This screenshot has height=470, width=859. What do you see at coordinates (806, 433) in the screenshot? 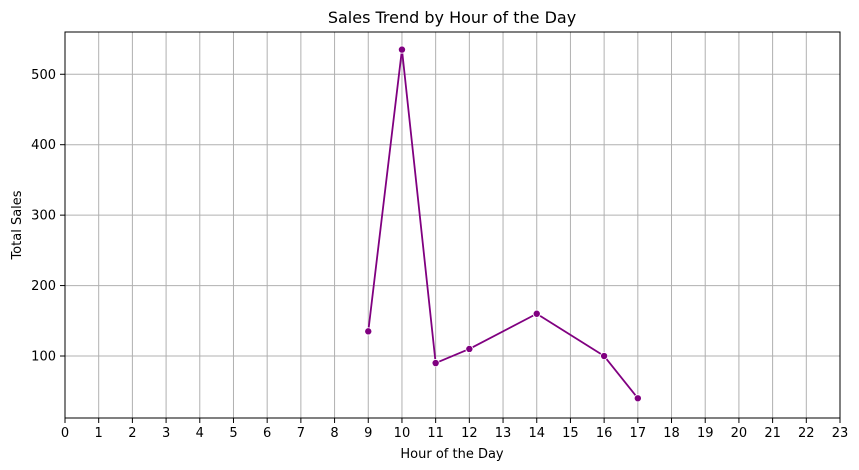
I see `x-tick-label: 22` at bounding box center [806, 433].